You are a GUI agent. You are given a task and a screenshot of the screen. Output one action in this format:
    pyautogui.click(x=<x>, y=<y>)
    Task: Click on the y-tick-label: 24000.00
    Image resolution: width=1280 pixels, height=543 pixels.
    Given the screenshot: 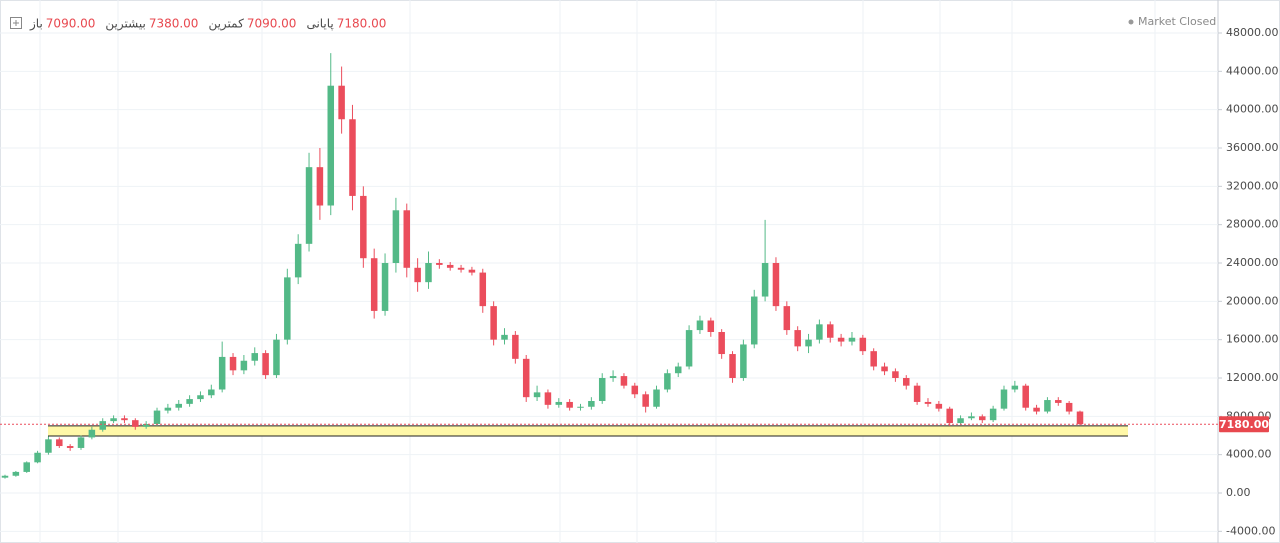 What is the action you would take?
    pyautogui.click(x=1252, y=262)
    